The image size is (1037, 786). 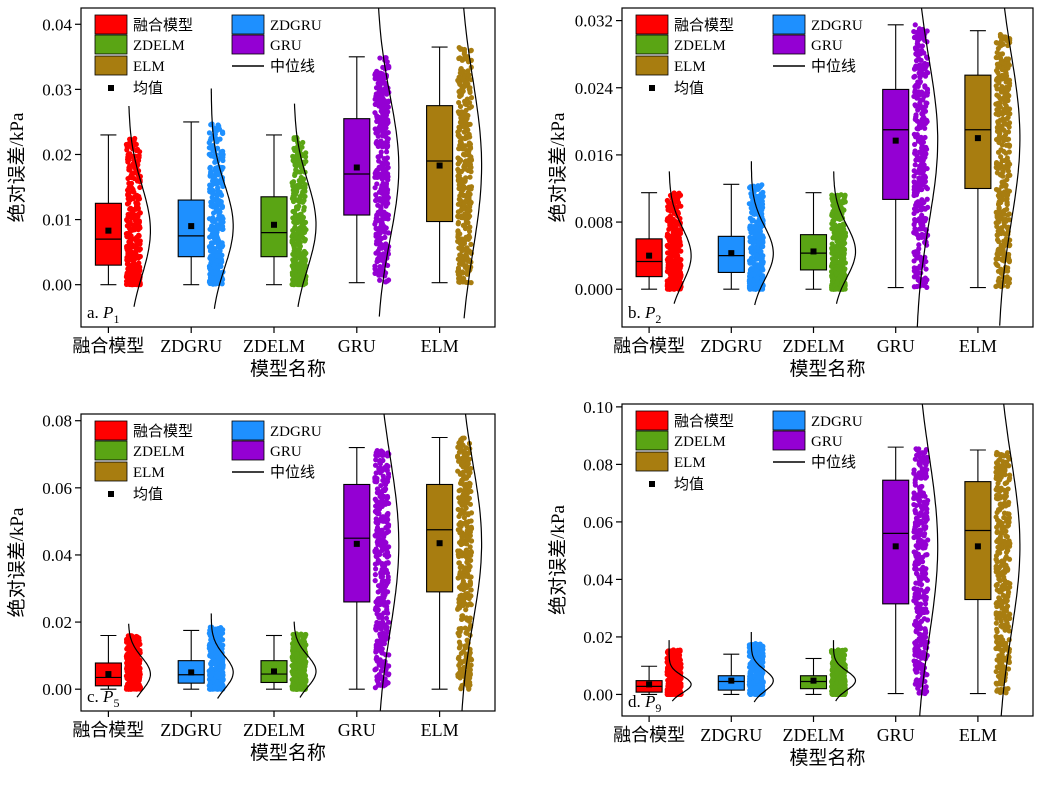 I want to click on panel-label-var: P, so click(x=107, y=312).